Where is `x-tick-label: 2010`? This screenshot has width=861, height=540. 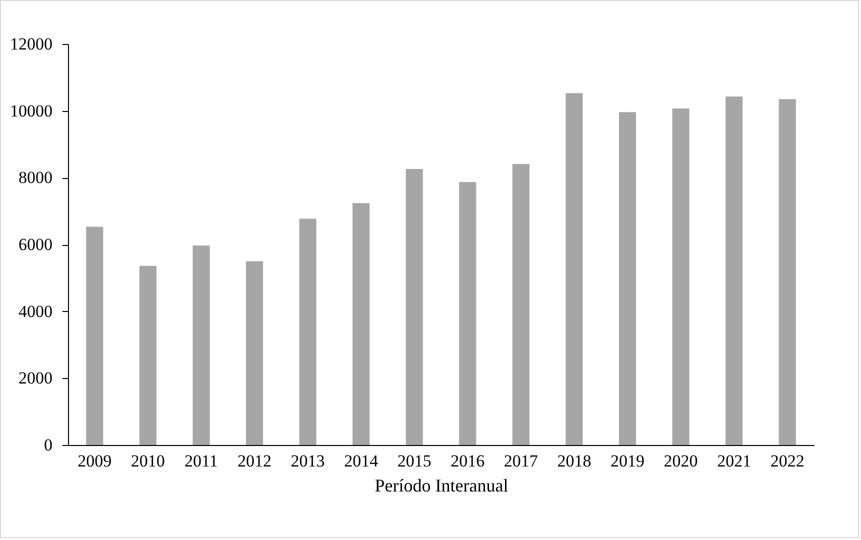 x-tick-label: 2010 is located at coordinates (147, 461).